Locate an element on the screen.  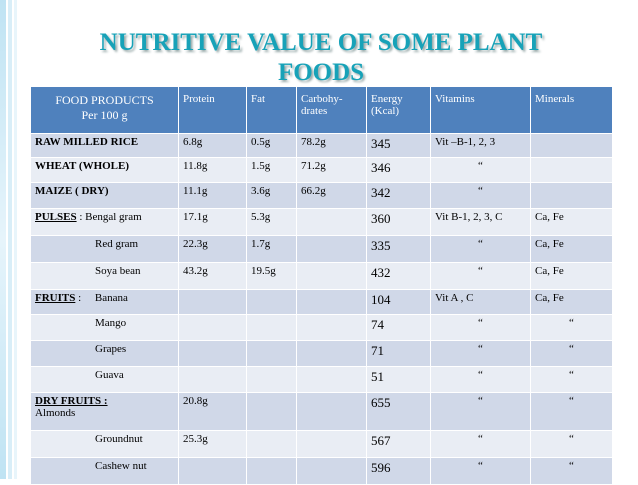
food-group: PULSES is located at coordinates (56, 217).